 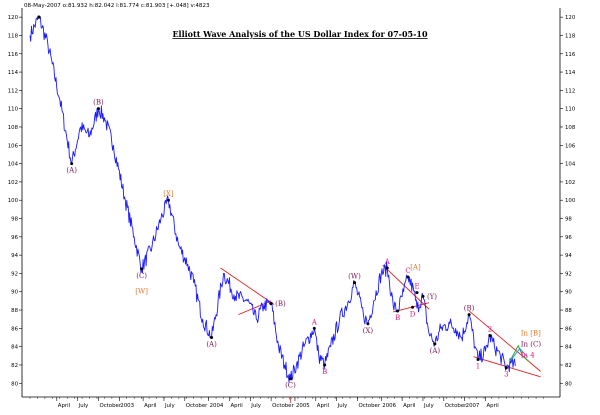 What do you see at coordinates (303, 406) in the screenshot?
I see `x-tick-label: 2005` at bounding box center [303, 406].